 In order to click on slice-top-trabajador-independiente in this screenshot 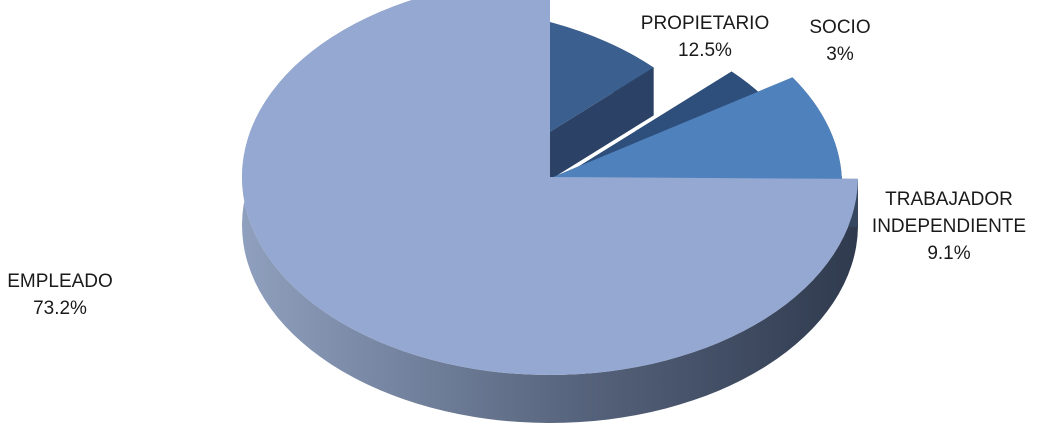, I will do `click(688, 132)`.